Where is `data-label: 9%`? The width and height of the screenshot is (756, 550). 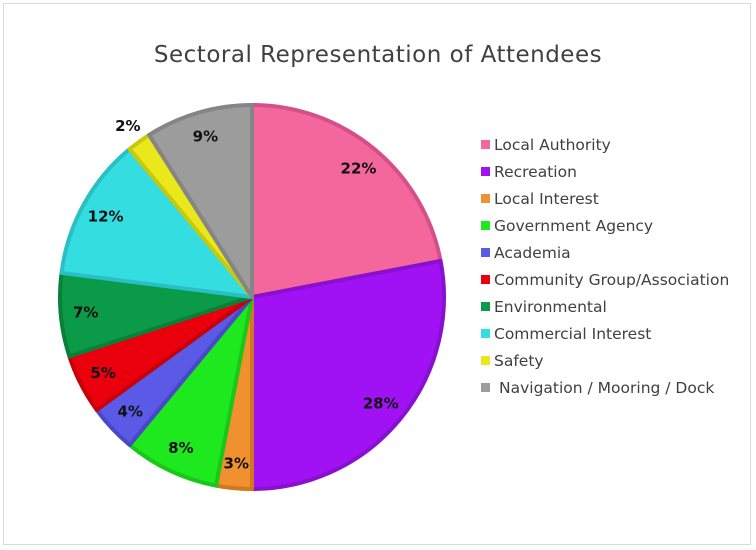
data-label: 9% is located at coordinates (205, 137).